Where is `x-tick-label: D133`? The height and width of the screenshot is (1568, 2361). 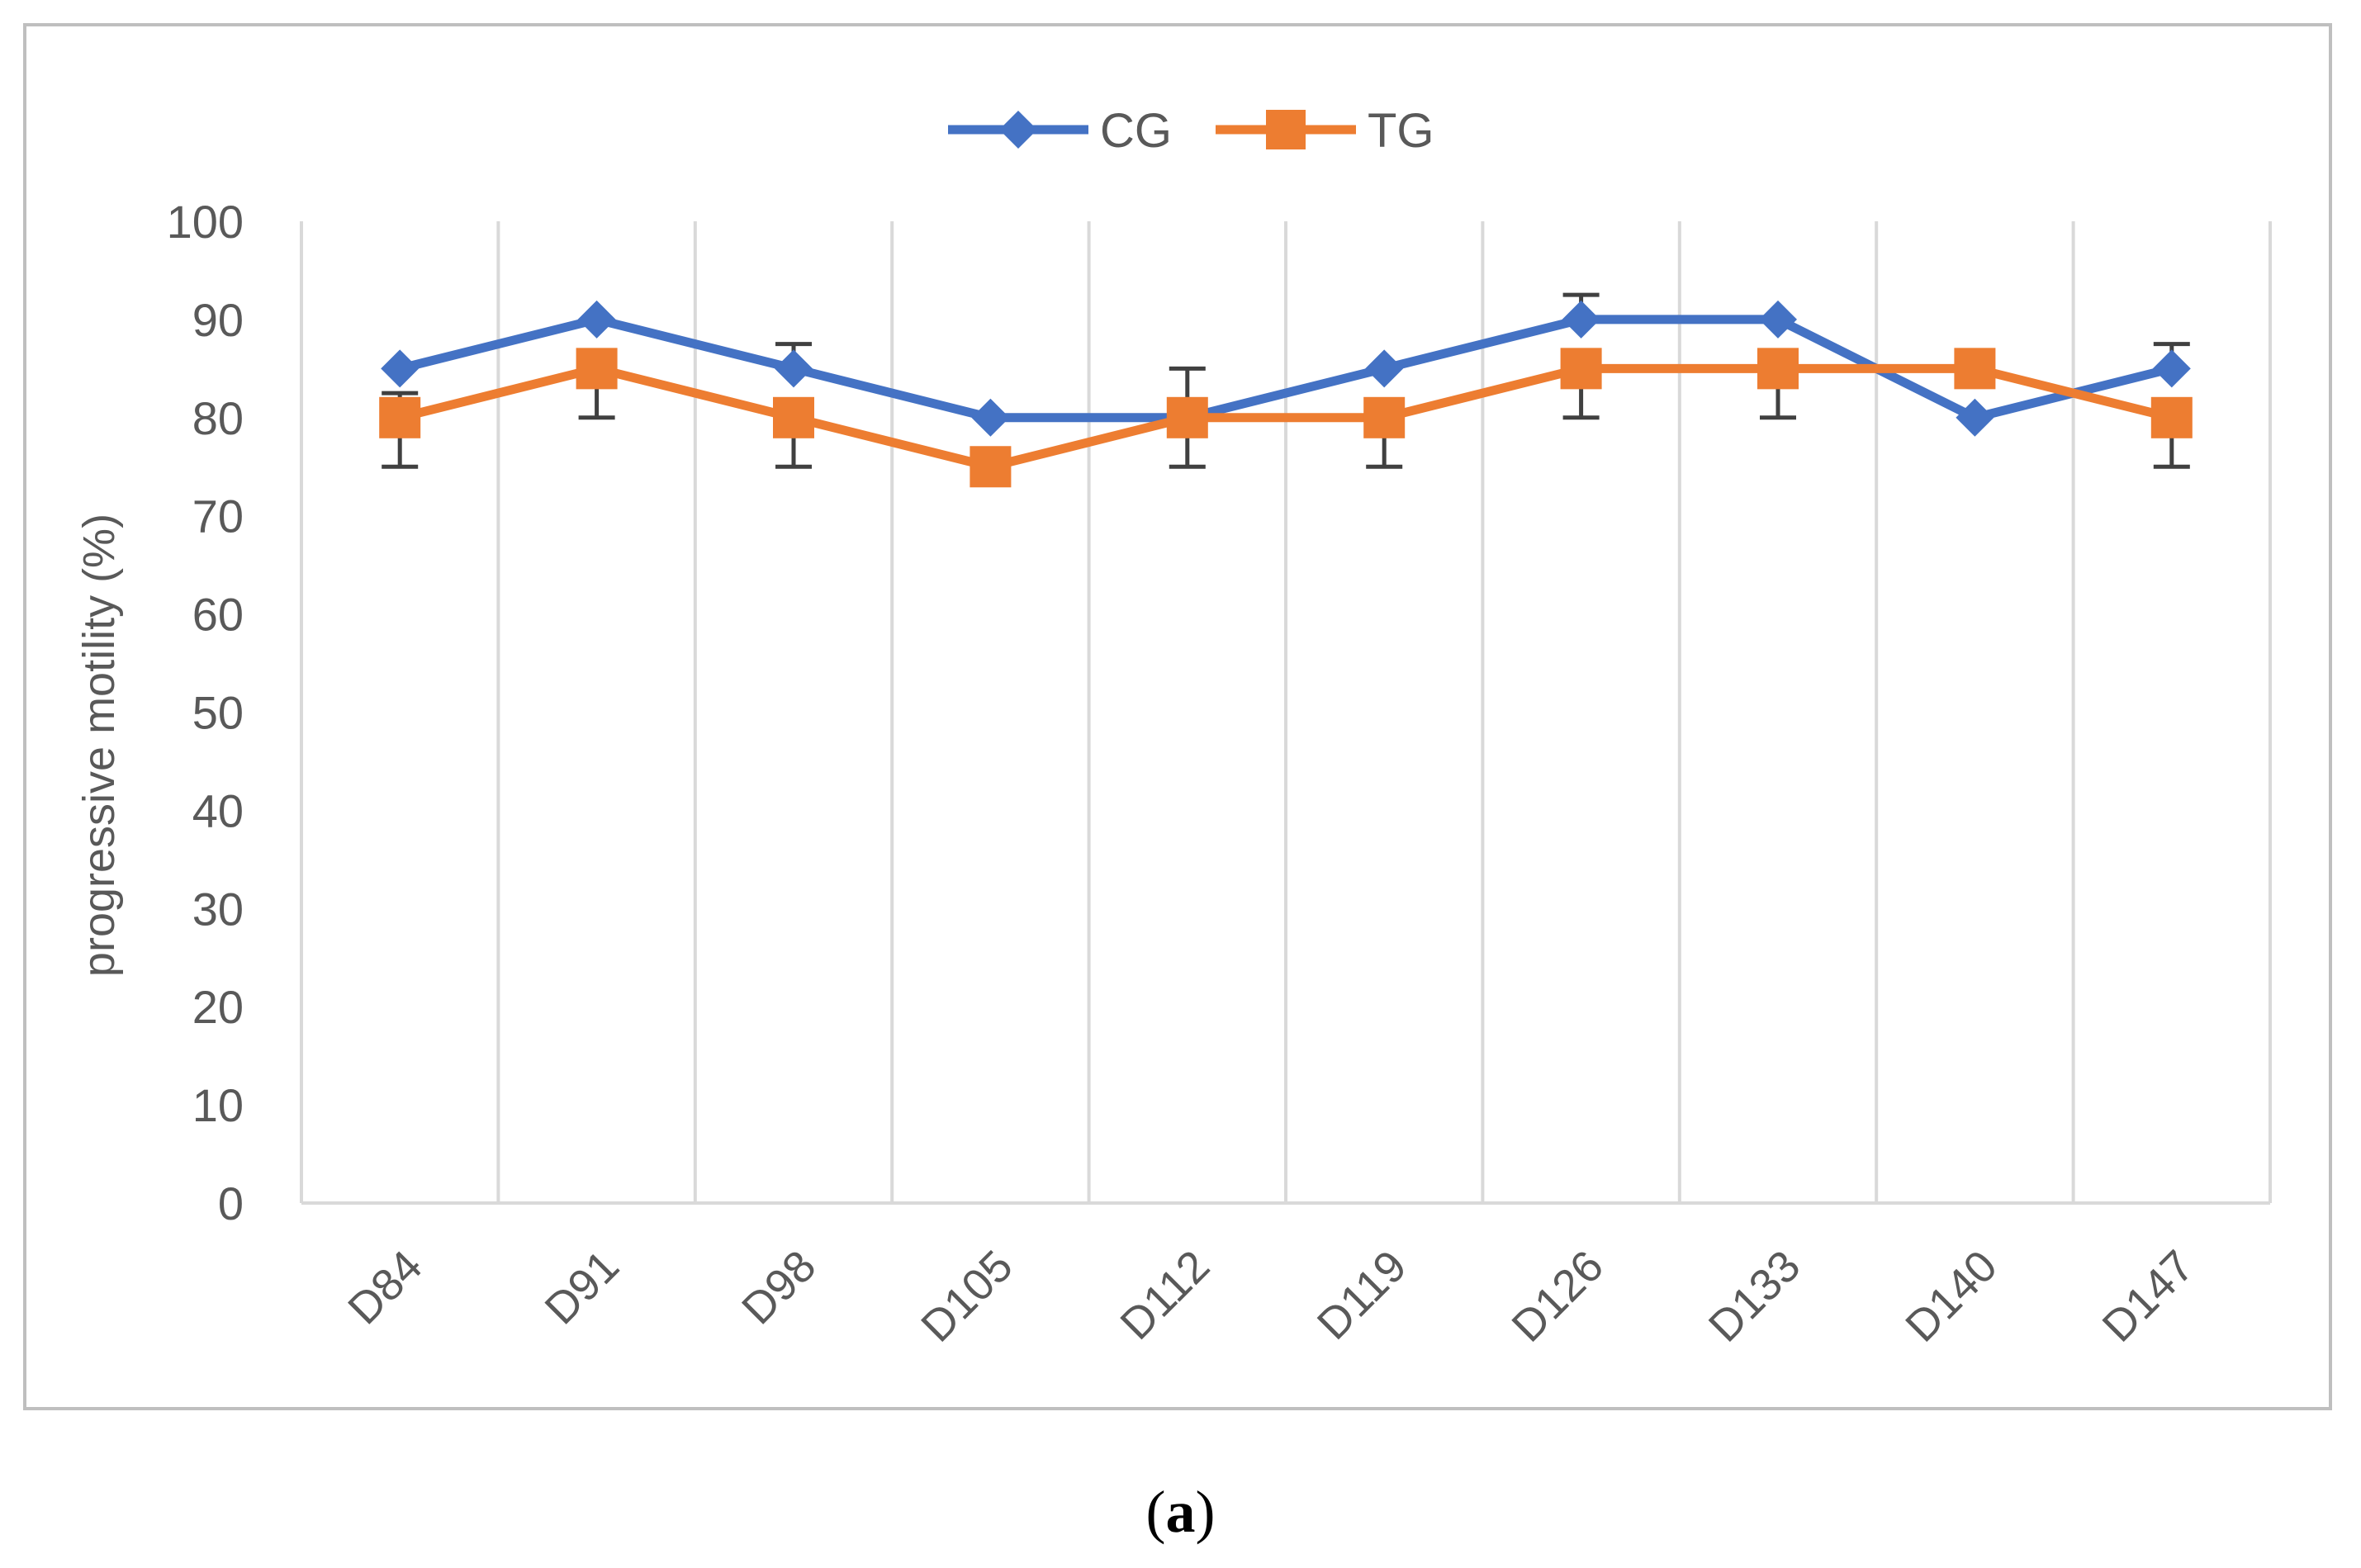 x-tick-label: D133 is located at coordinates (1755, 1296).